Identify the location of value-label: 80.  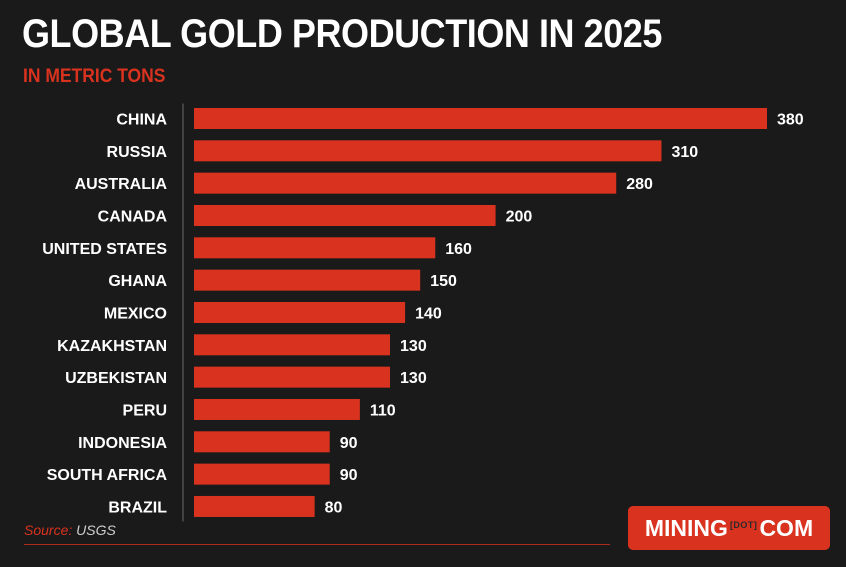
(334, 507).